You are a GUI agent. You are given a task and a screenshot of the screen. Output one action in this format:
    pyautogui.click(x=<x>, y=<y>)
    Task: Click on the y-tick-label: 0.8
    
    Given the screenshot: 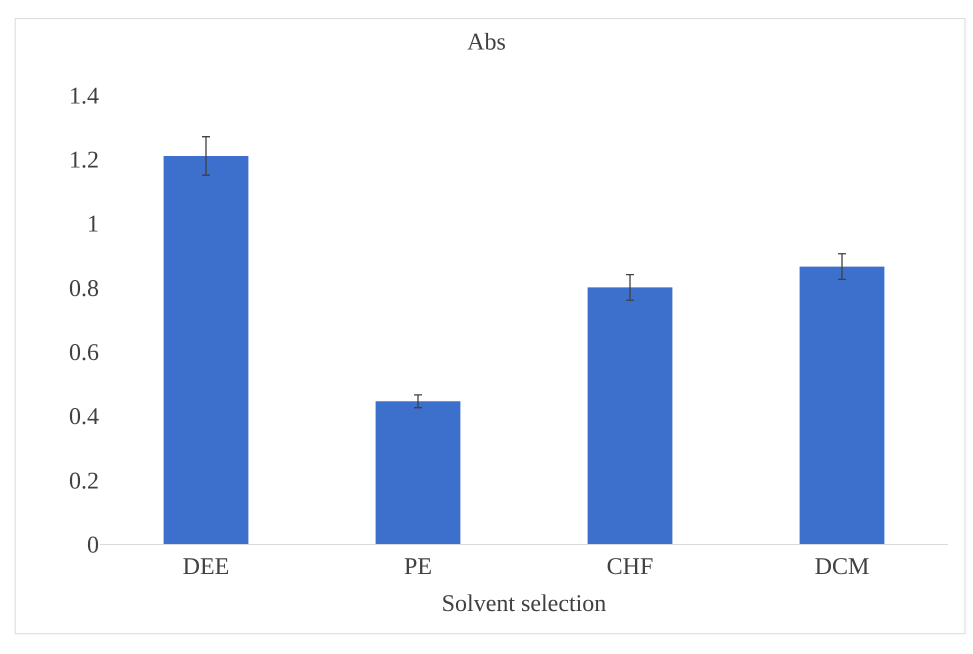 What is the action you would take?
    pyautogui.click(x=84, y=289)
    